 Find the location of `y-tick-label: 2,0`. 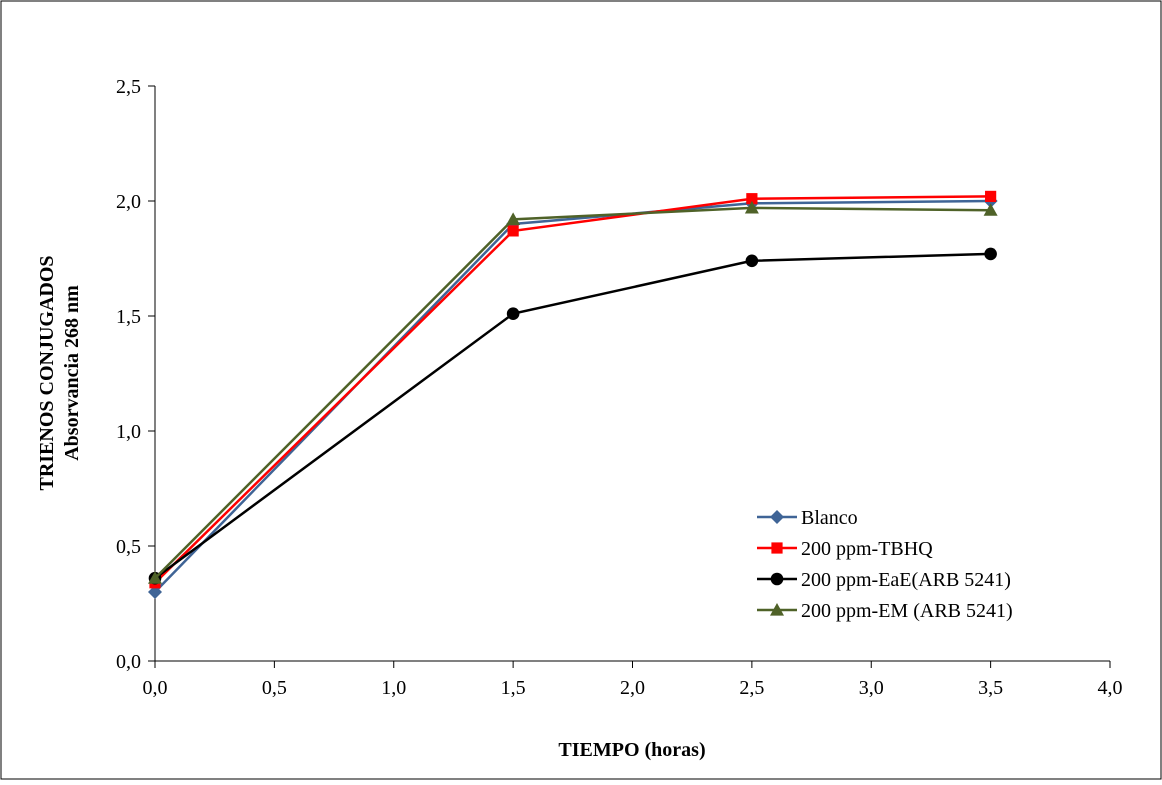

y-tick-label: 2,0 is located at coordinates (128, 202).